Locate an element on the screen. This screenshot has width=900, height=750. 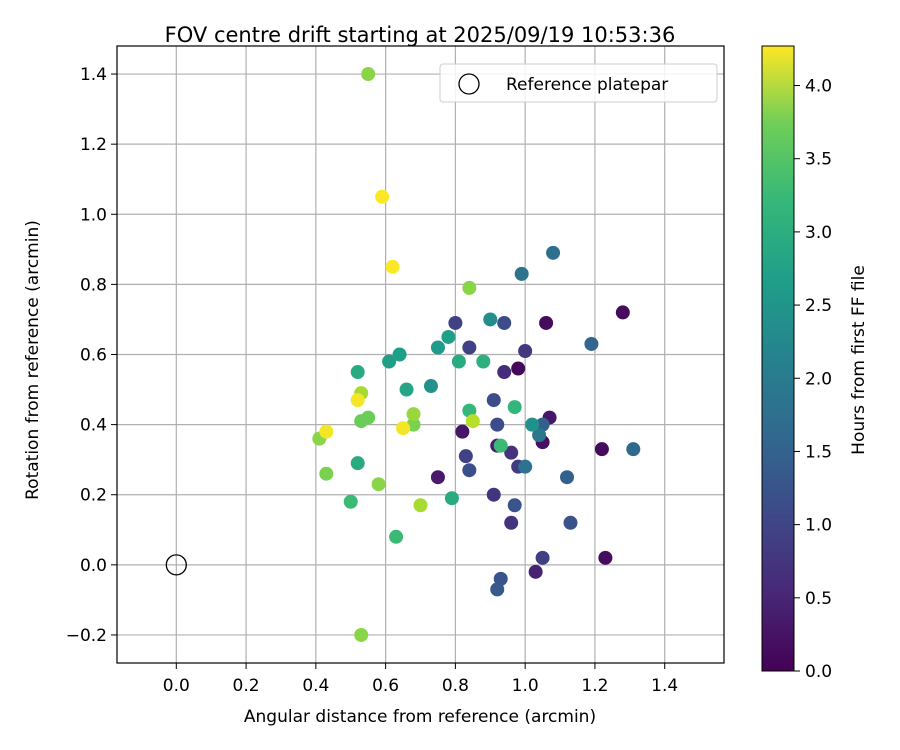
legend-box is located at coordinates (578, 83).